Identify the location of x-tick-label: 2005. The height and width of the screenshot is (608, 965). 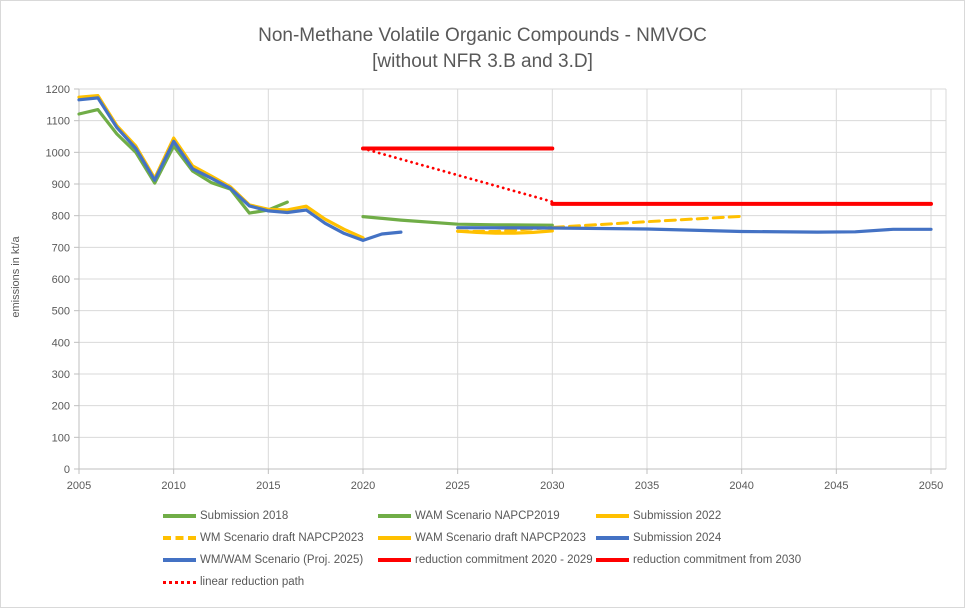
(79, 486).